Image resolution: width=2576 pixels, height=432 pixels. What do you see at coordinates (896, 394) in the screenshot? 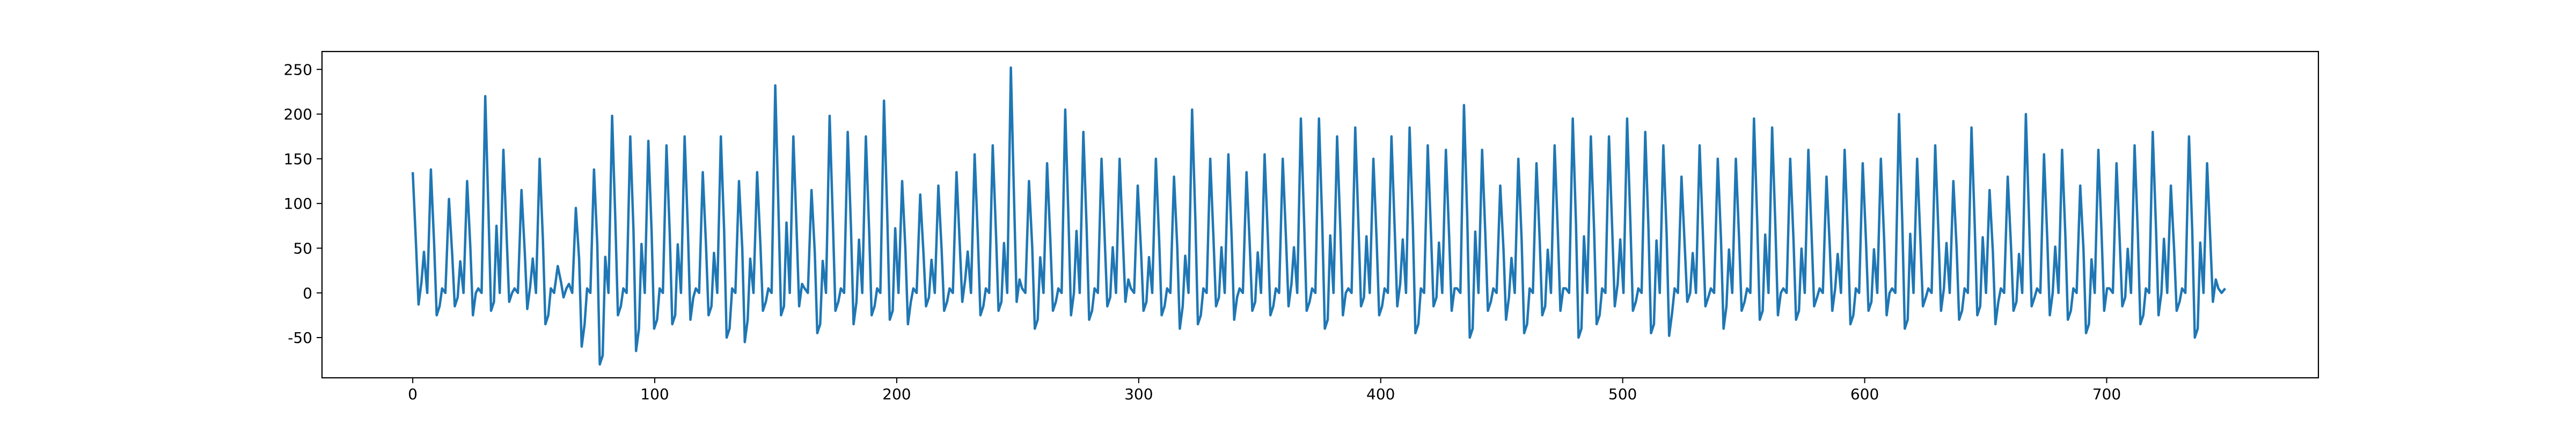
I see `x-tick-label: 200` at bounding box center [896, 394].